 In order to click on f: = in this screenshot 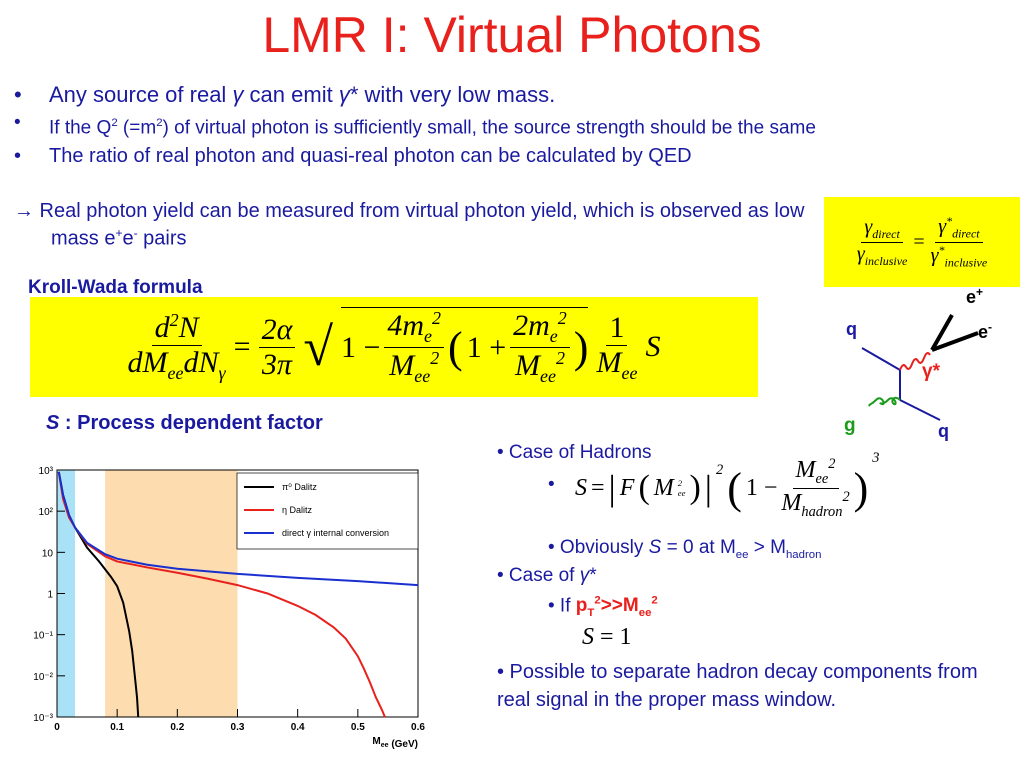, I will do `click(919, 241)`.